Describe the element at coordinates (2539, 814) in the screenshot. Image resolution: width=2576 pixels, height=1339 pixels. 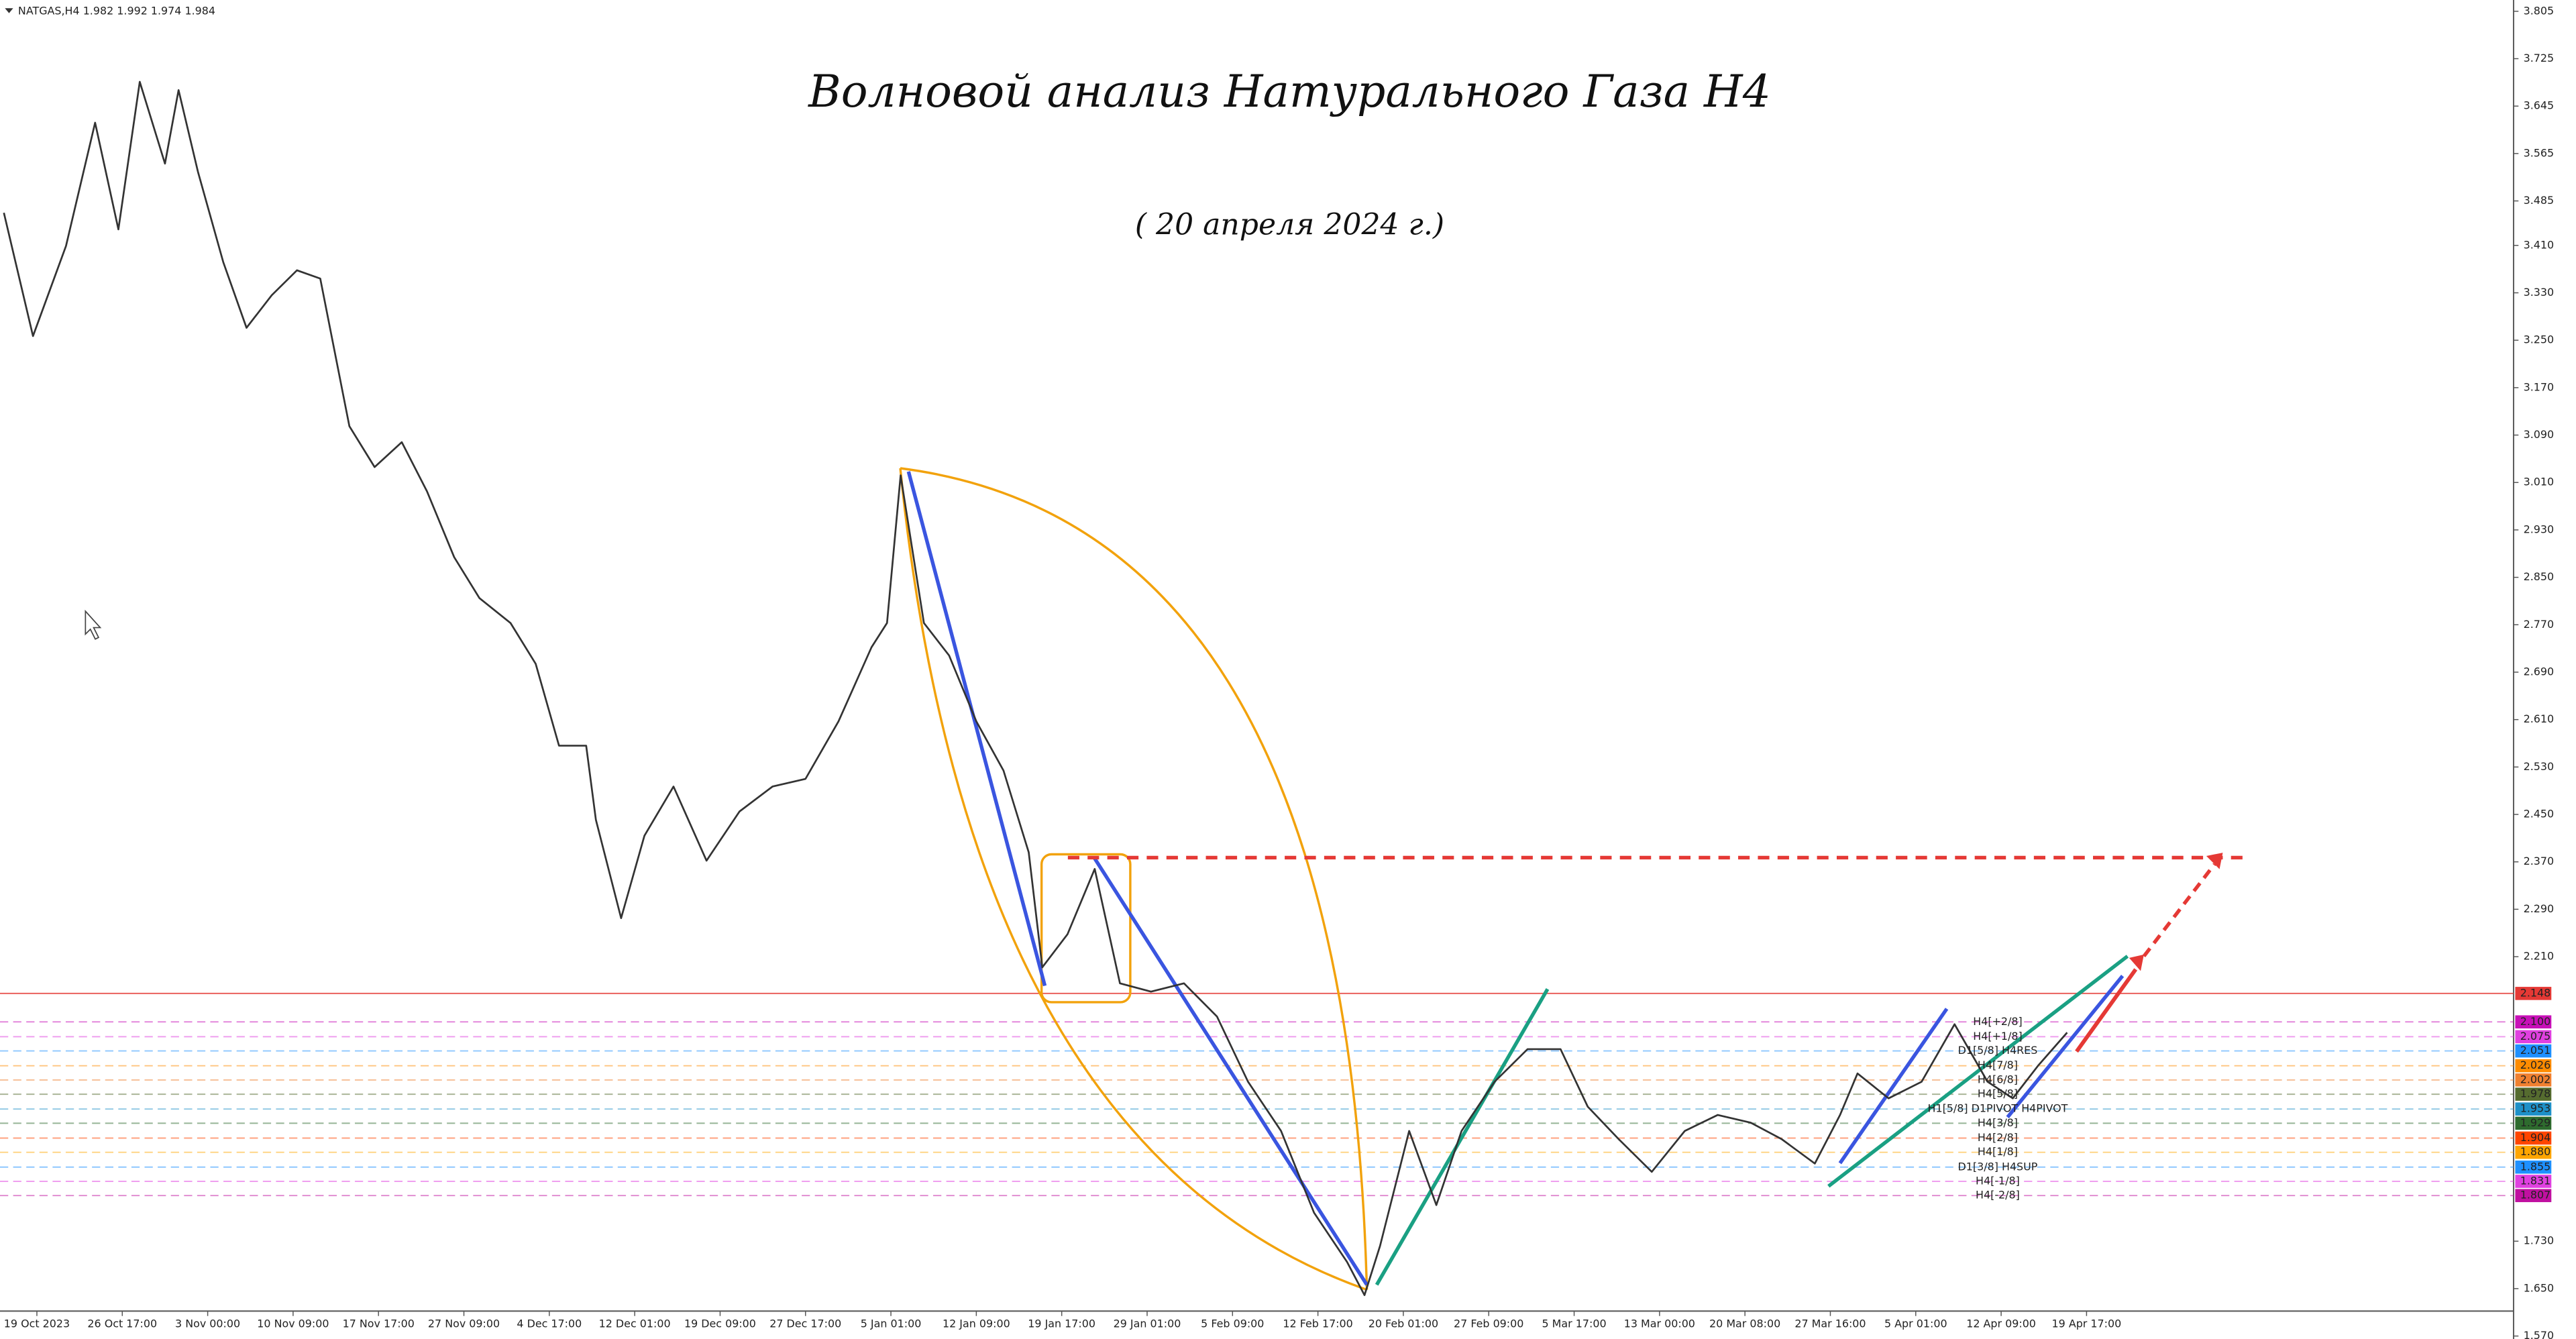
I see `y-tick-label: 2.450` at that location.